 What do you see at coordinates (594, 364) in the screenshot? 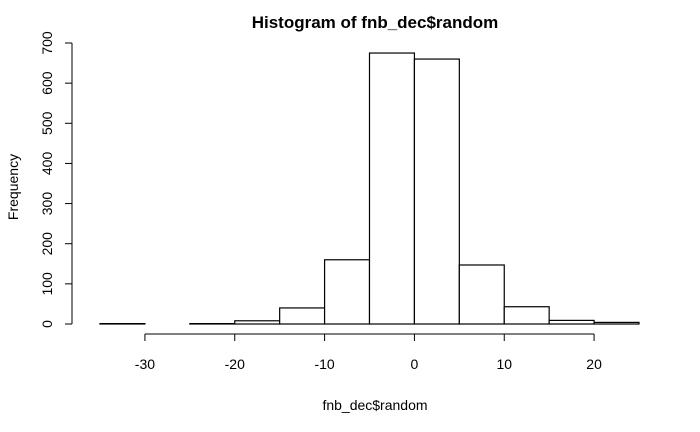
I see `x-tick-label: 20` at bounding box center [594, 364].